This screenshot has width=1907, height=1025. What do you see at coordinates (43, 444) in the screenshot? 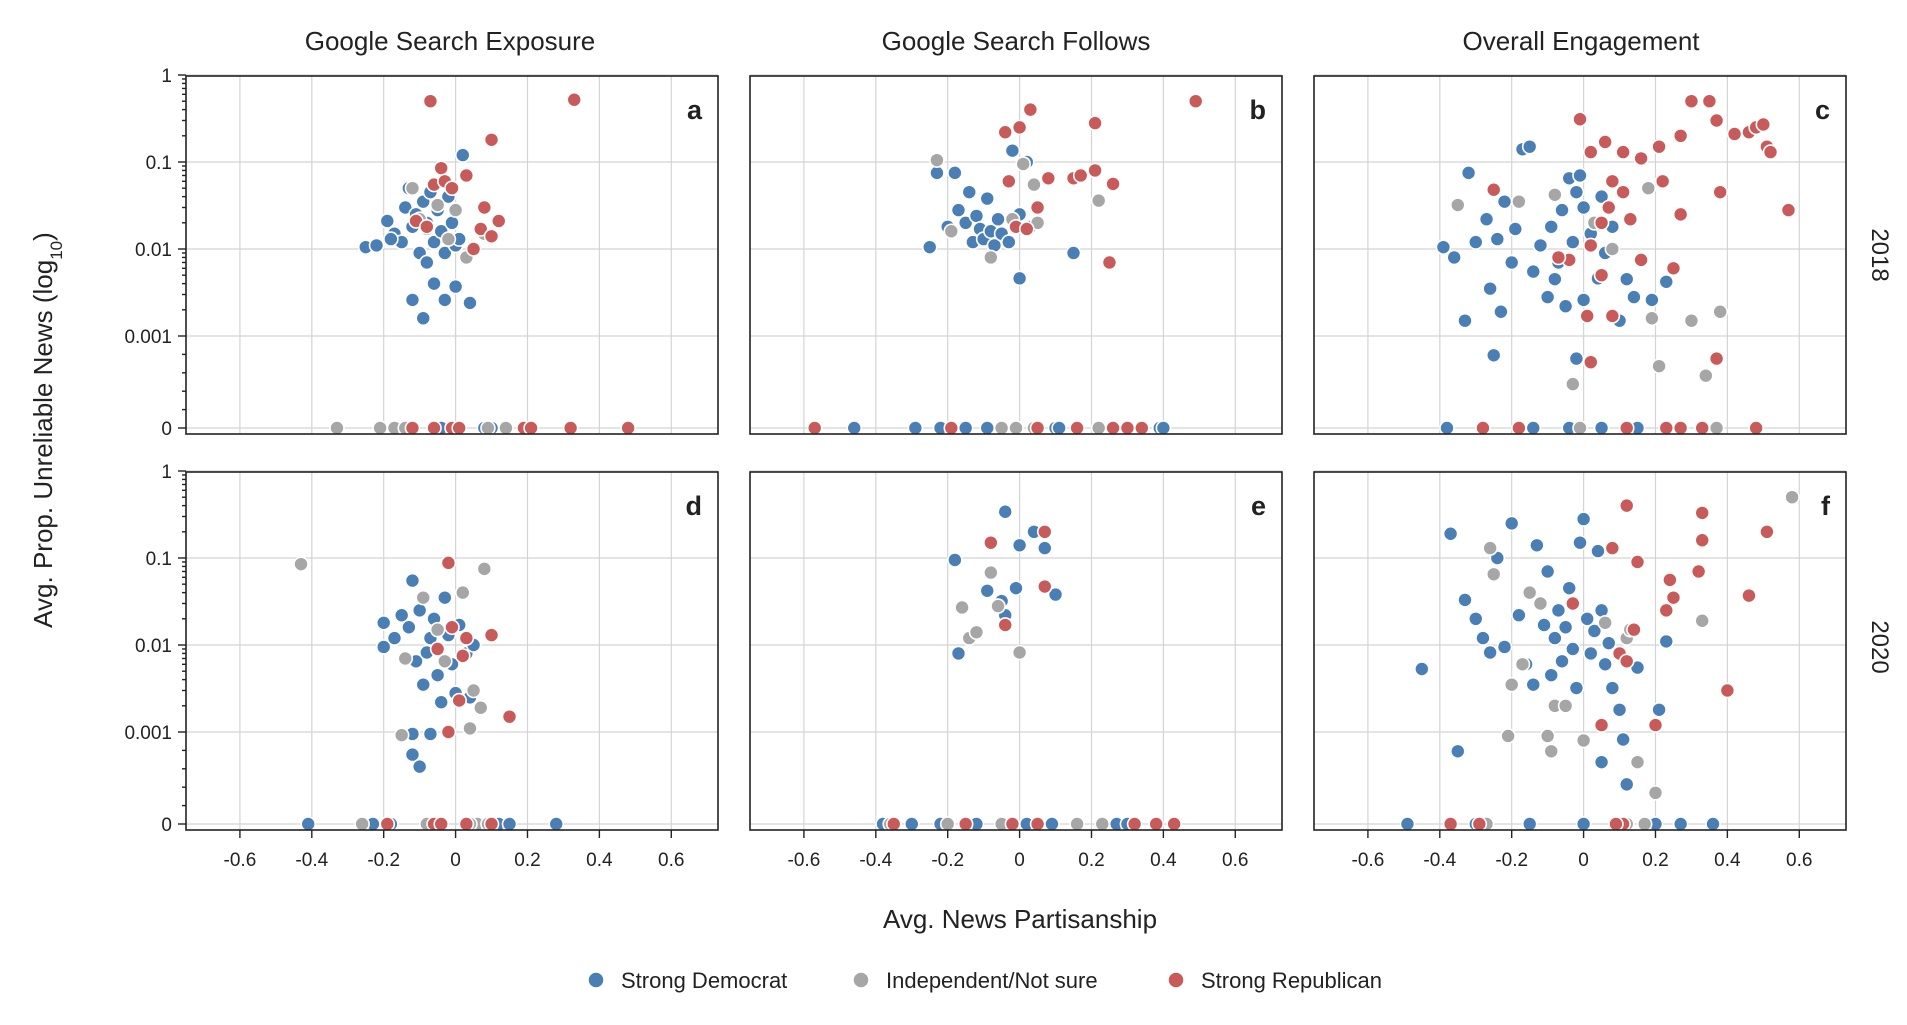
I see `y-axis-label-text: Avg. Prop. Unreliable News (log` at bounding box center [43, 444].